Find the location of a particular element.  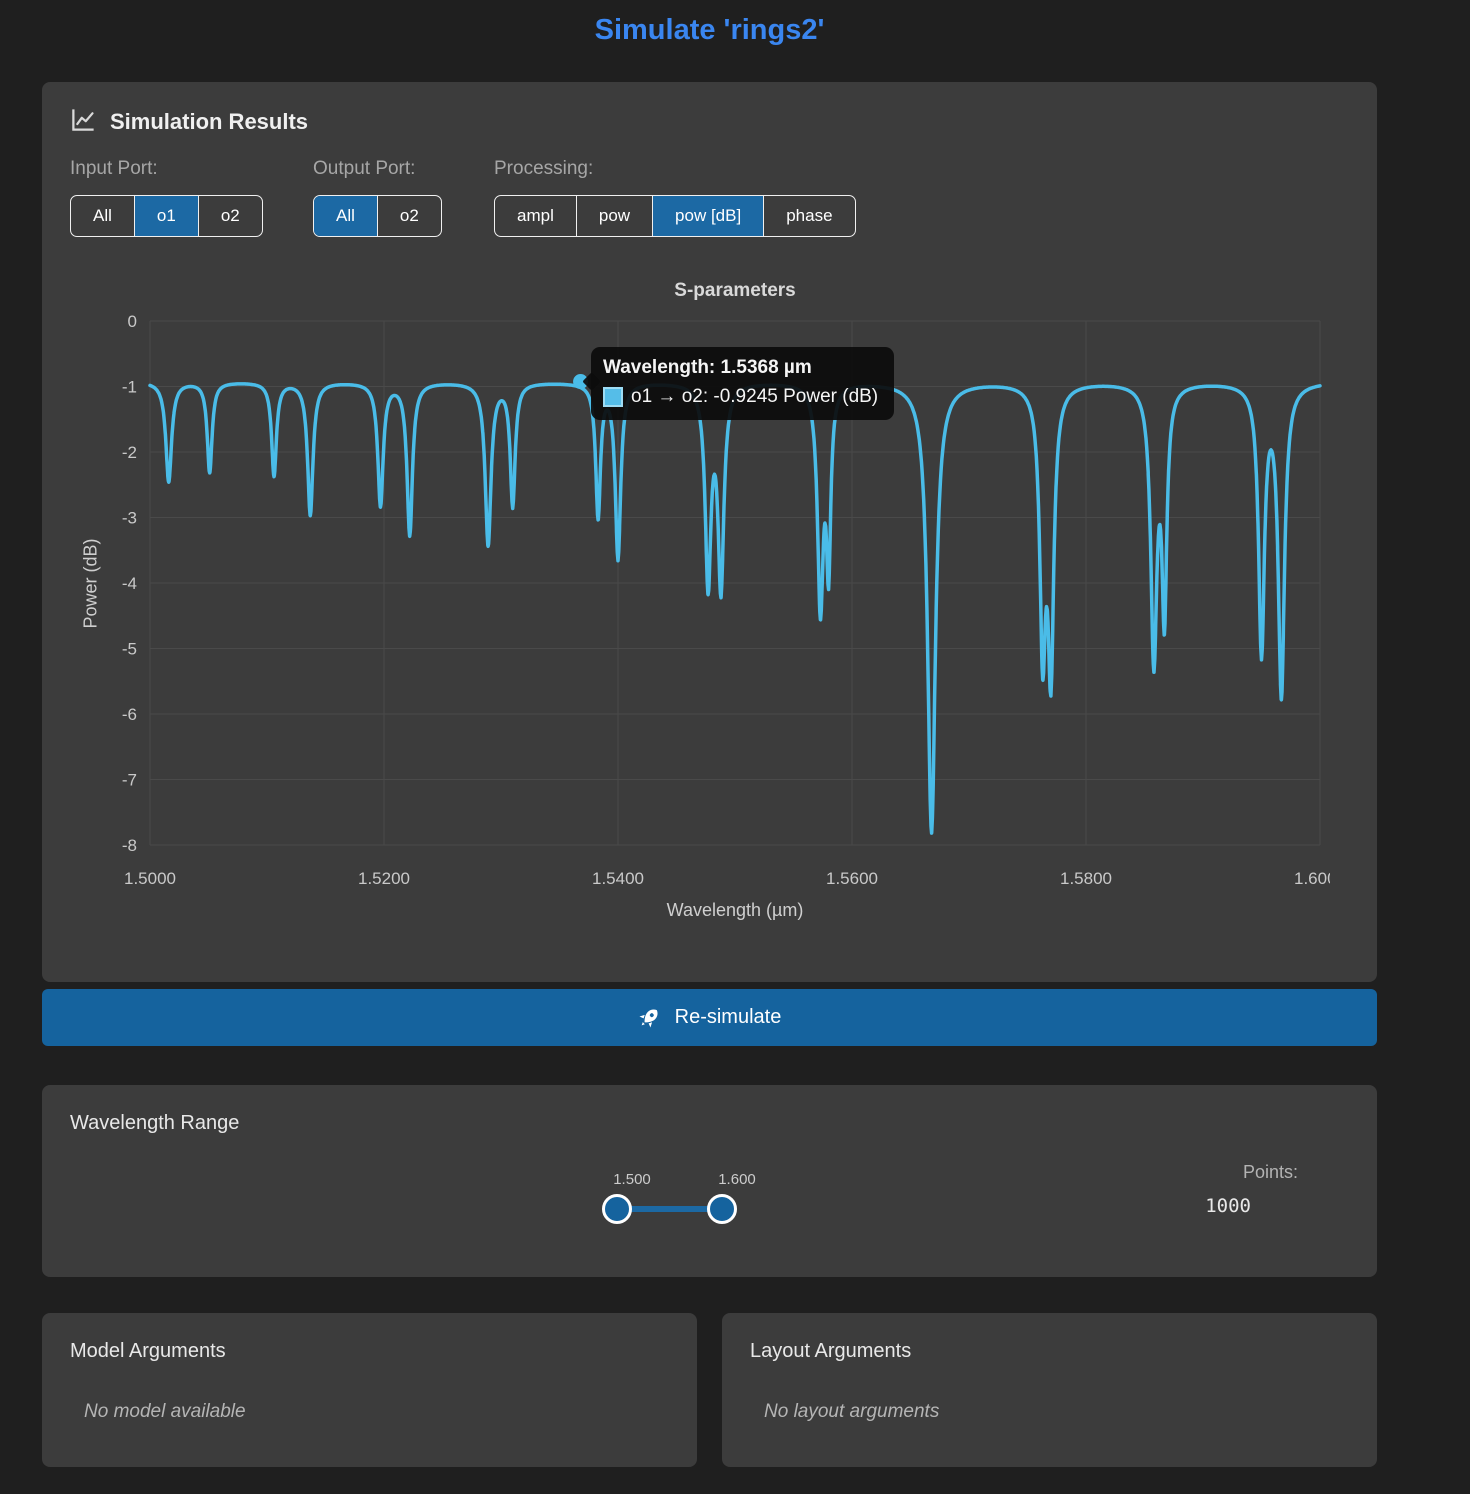

results-header-label: Simulation Results is located at coordinates (209, 121).